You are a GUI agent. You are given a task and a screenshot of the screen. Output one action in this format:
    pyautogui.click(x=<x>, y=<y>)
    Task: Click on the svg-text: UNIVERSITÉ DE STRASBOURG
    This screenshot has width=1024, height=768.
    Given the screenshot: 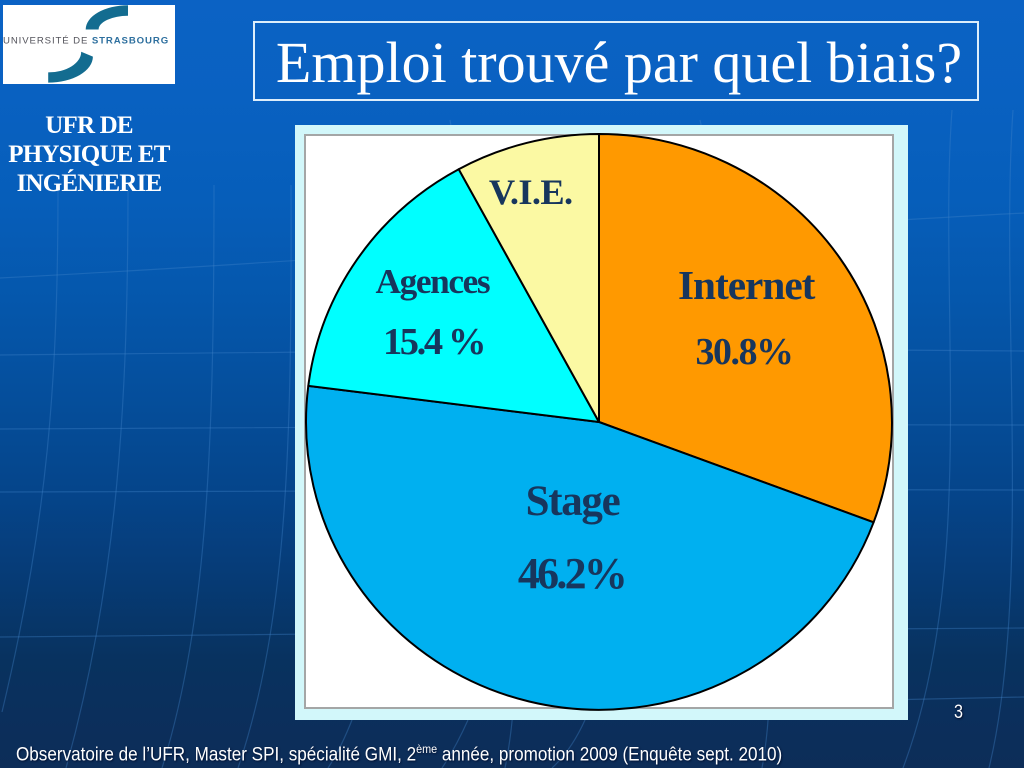 What is the action you would take?
    pyautogui.click(x=86, y=41)
    